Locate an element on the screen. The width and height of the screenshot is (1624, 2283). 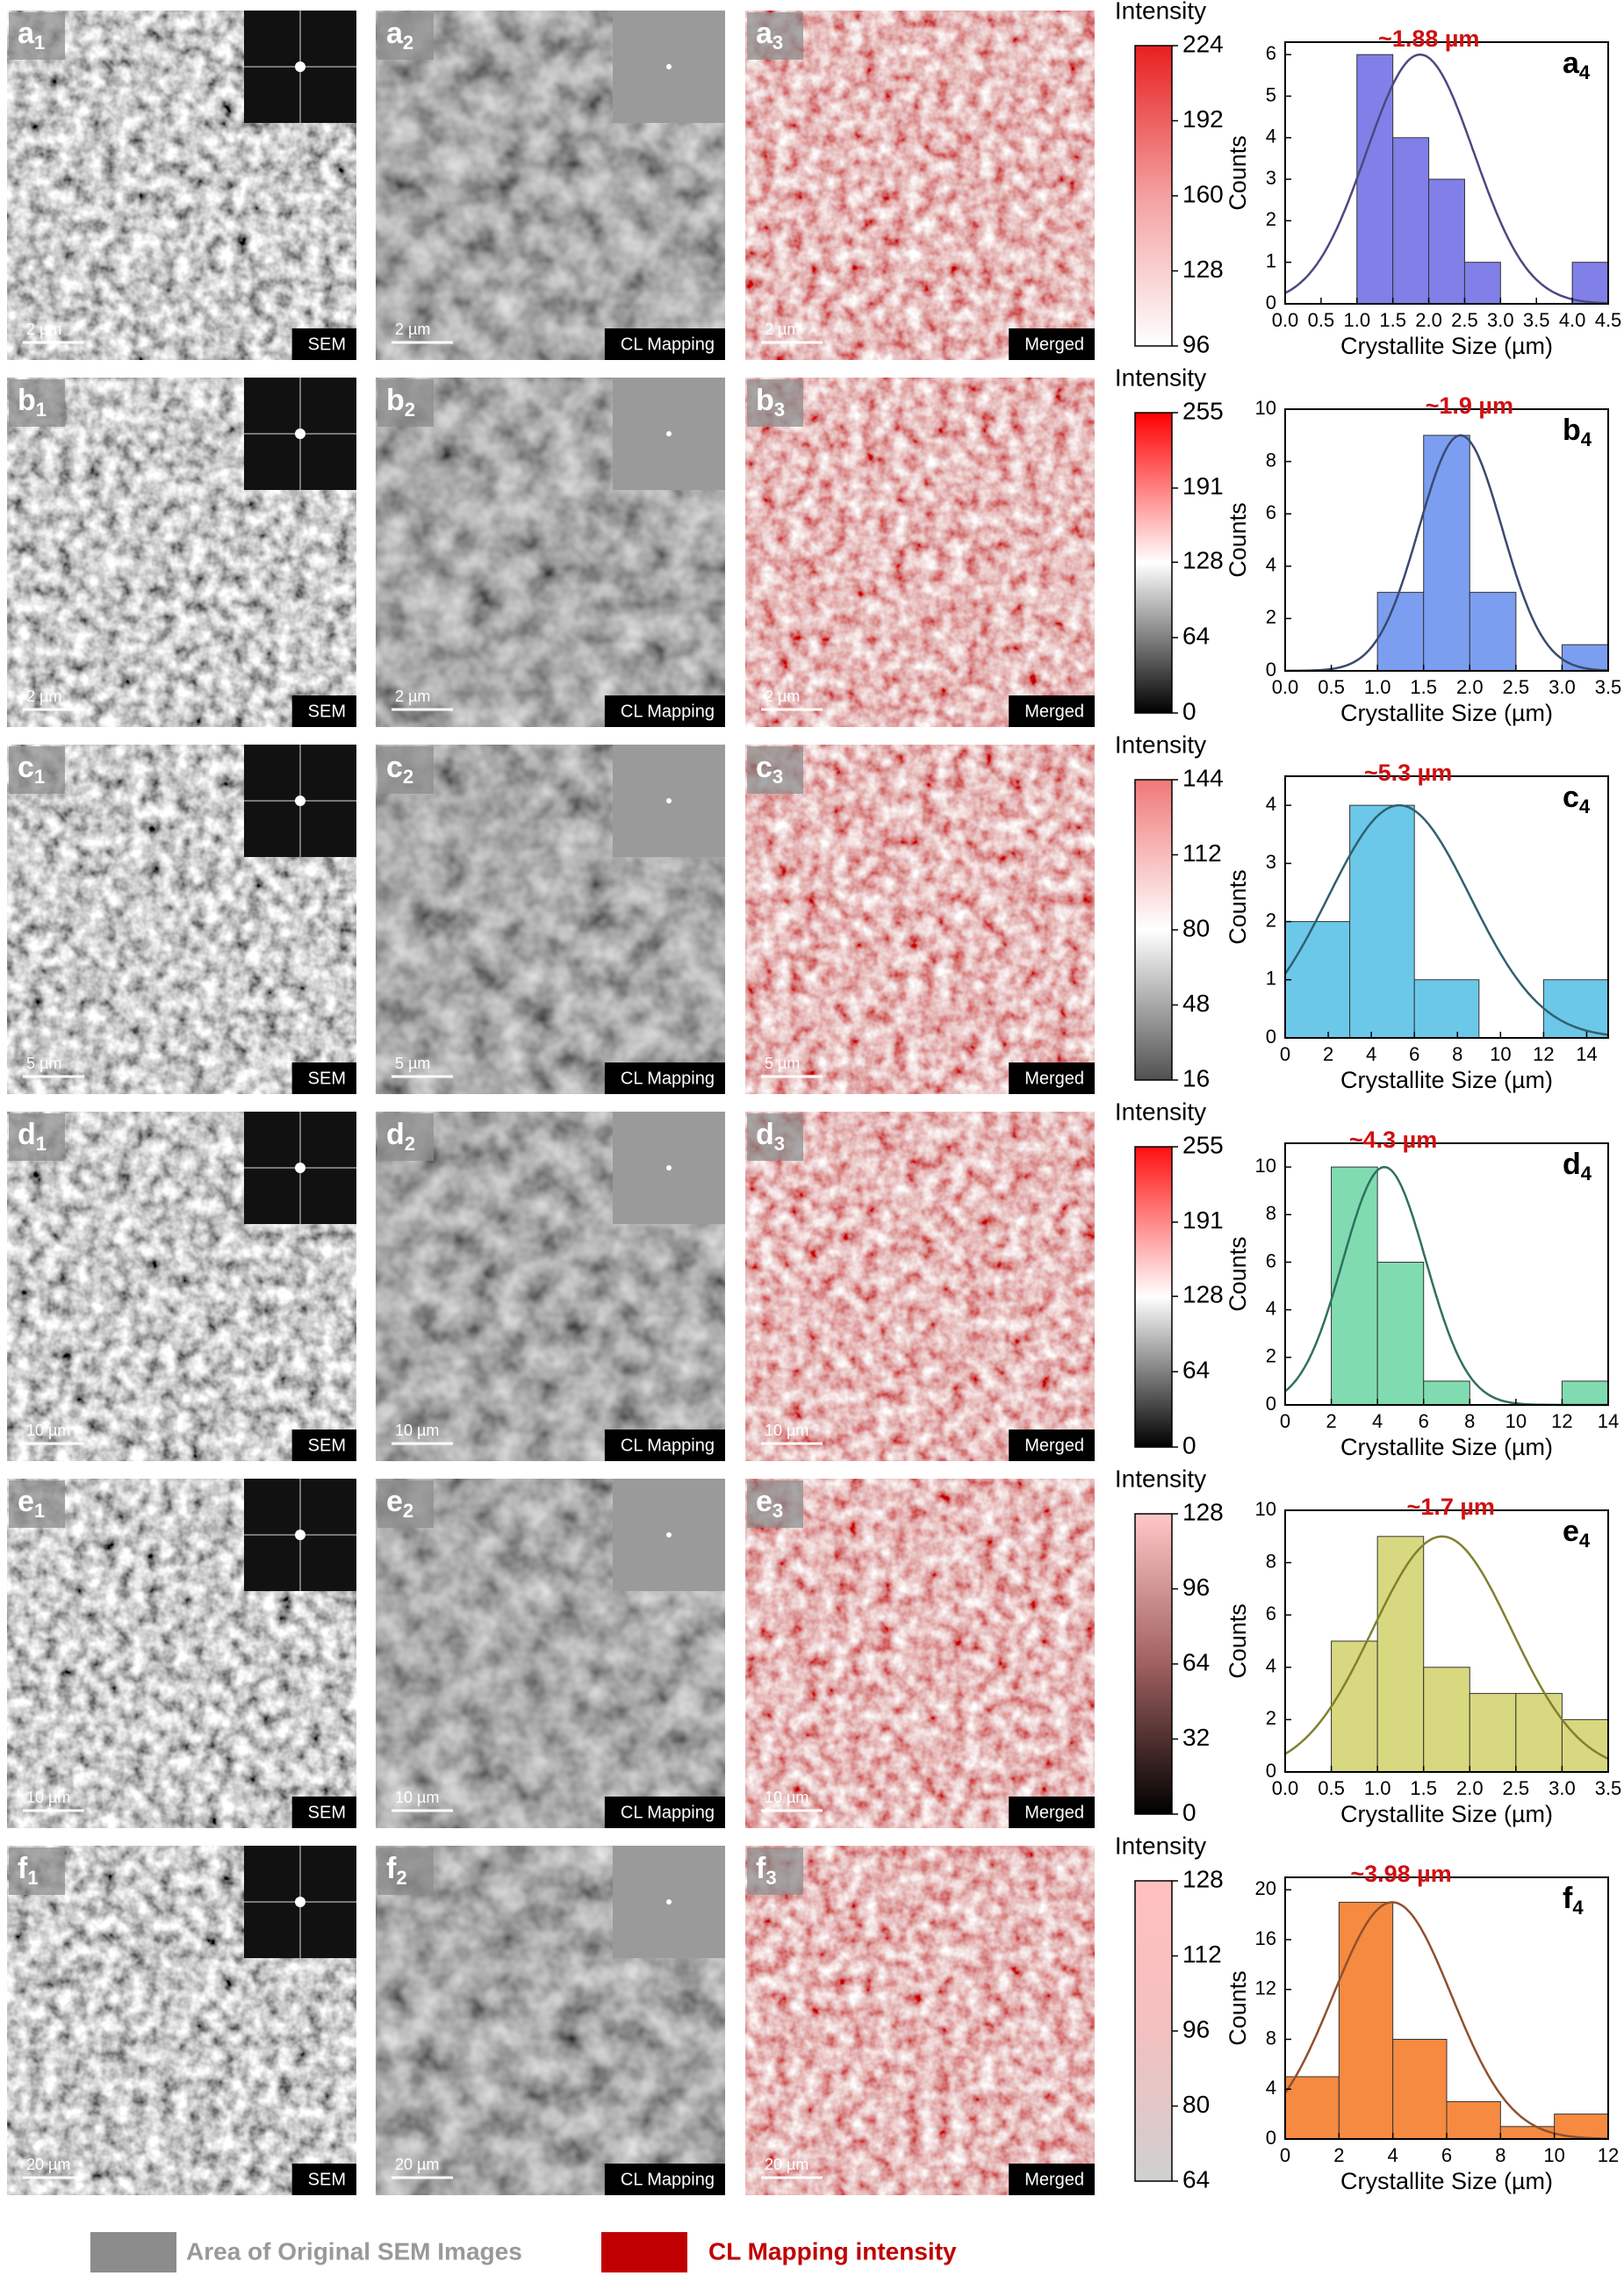
colorbar-tick-label: 64 is located at coordinates (1196, 1662).